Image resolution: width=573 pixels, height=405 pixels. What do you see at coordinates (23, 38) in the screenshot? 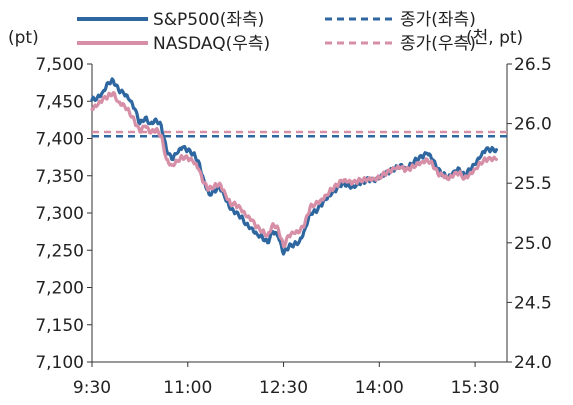
I see `left-axis-unit: (pt)` at bounding box center [23, 38].